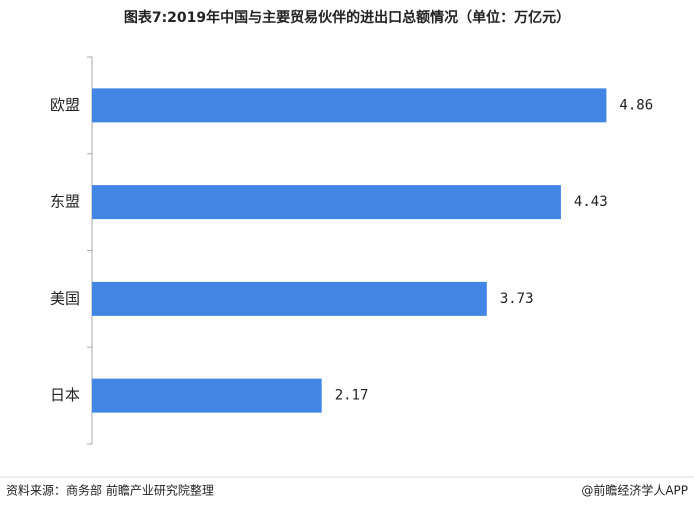 The height and width of the screenshot is (510, 694). Describe the element at coordinates (517, 299) in the screenshot. I see `value-label: 3.73` at that location.